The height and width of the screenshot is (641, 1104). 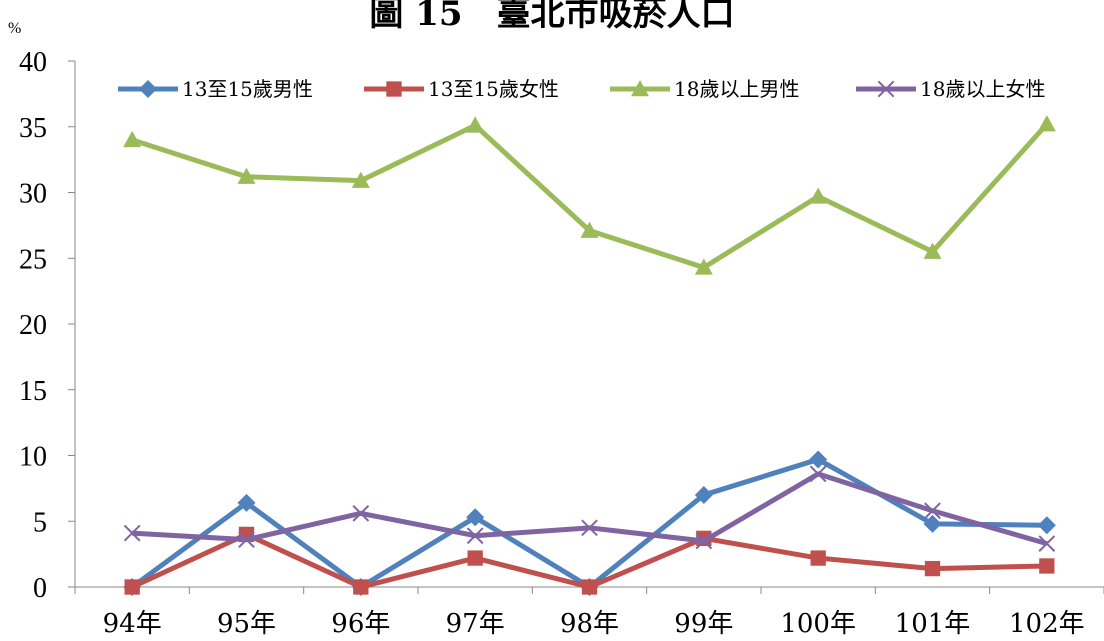 What do you see at coordinates (33, 128) in the screenshot?
I see `y-tick-label: 35` at bounding box center [33, 128].